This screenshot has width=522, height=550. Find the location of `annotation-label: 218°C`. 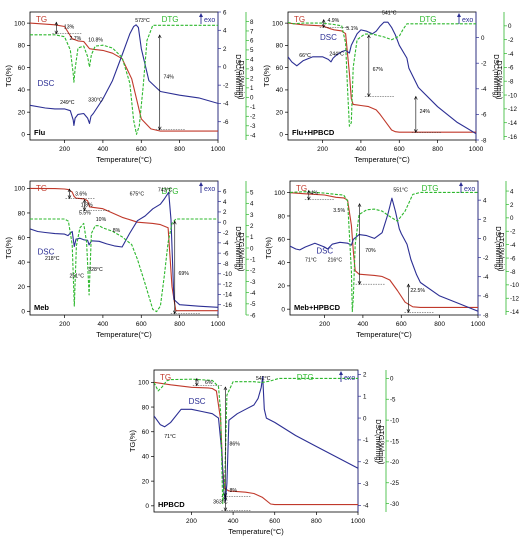

annotation-label: 218°C is located at coordinates (52, 259).